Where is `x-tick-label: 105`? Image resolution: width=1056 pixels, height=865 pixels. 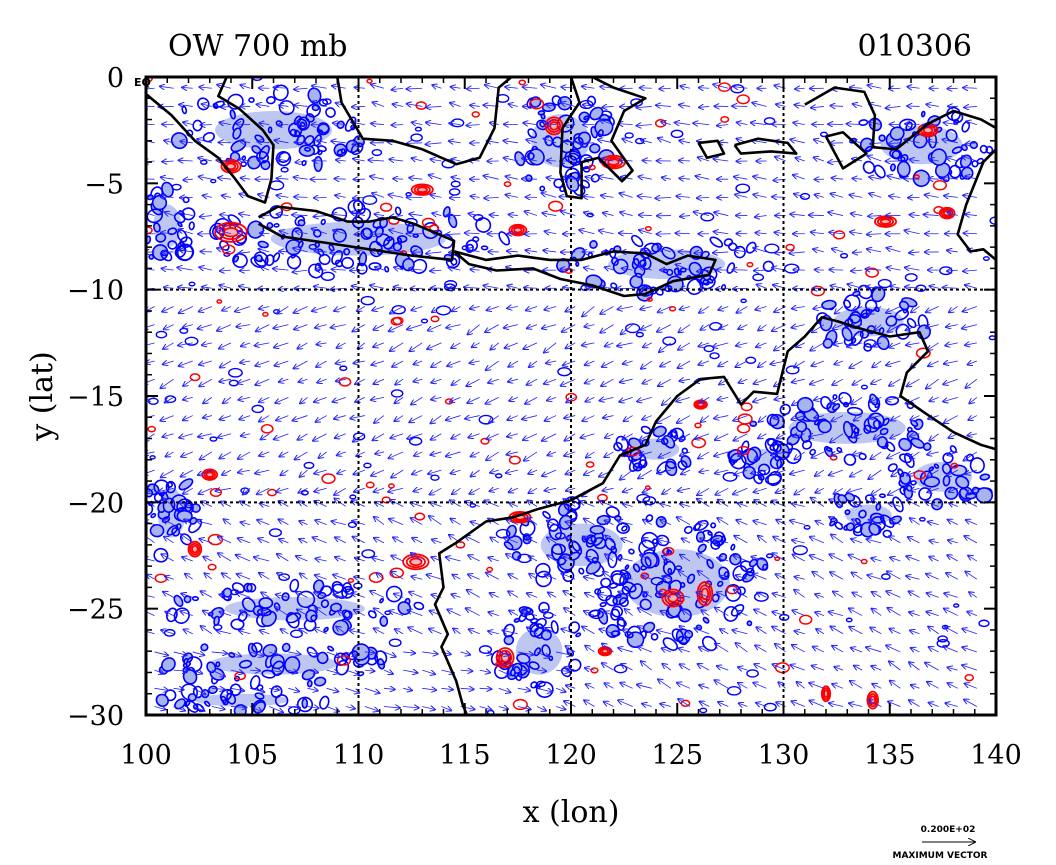 x-tick-label: 105 is located at coordinates (252, 755).